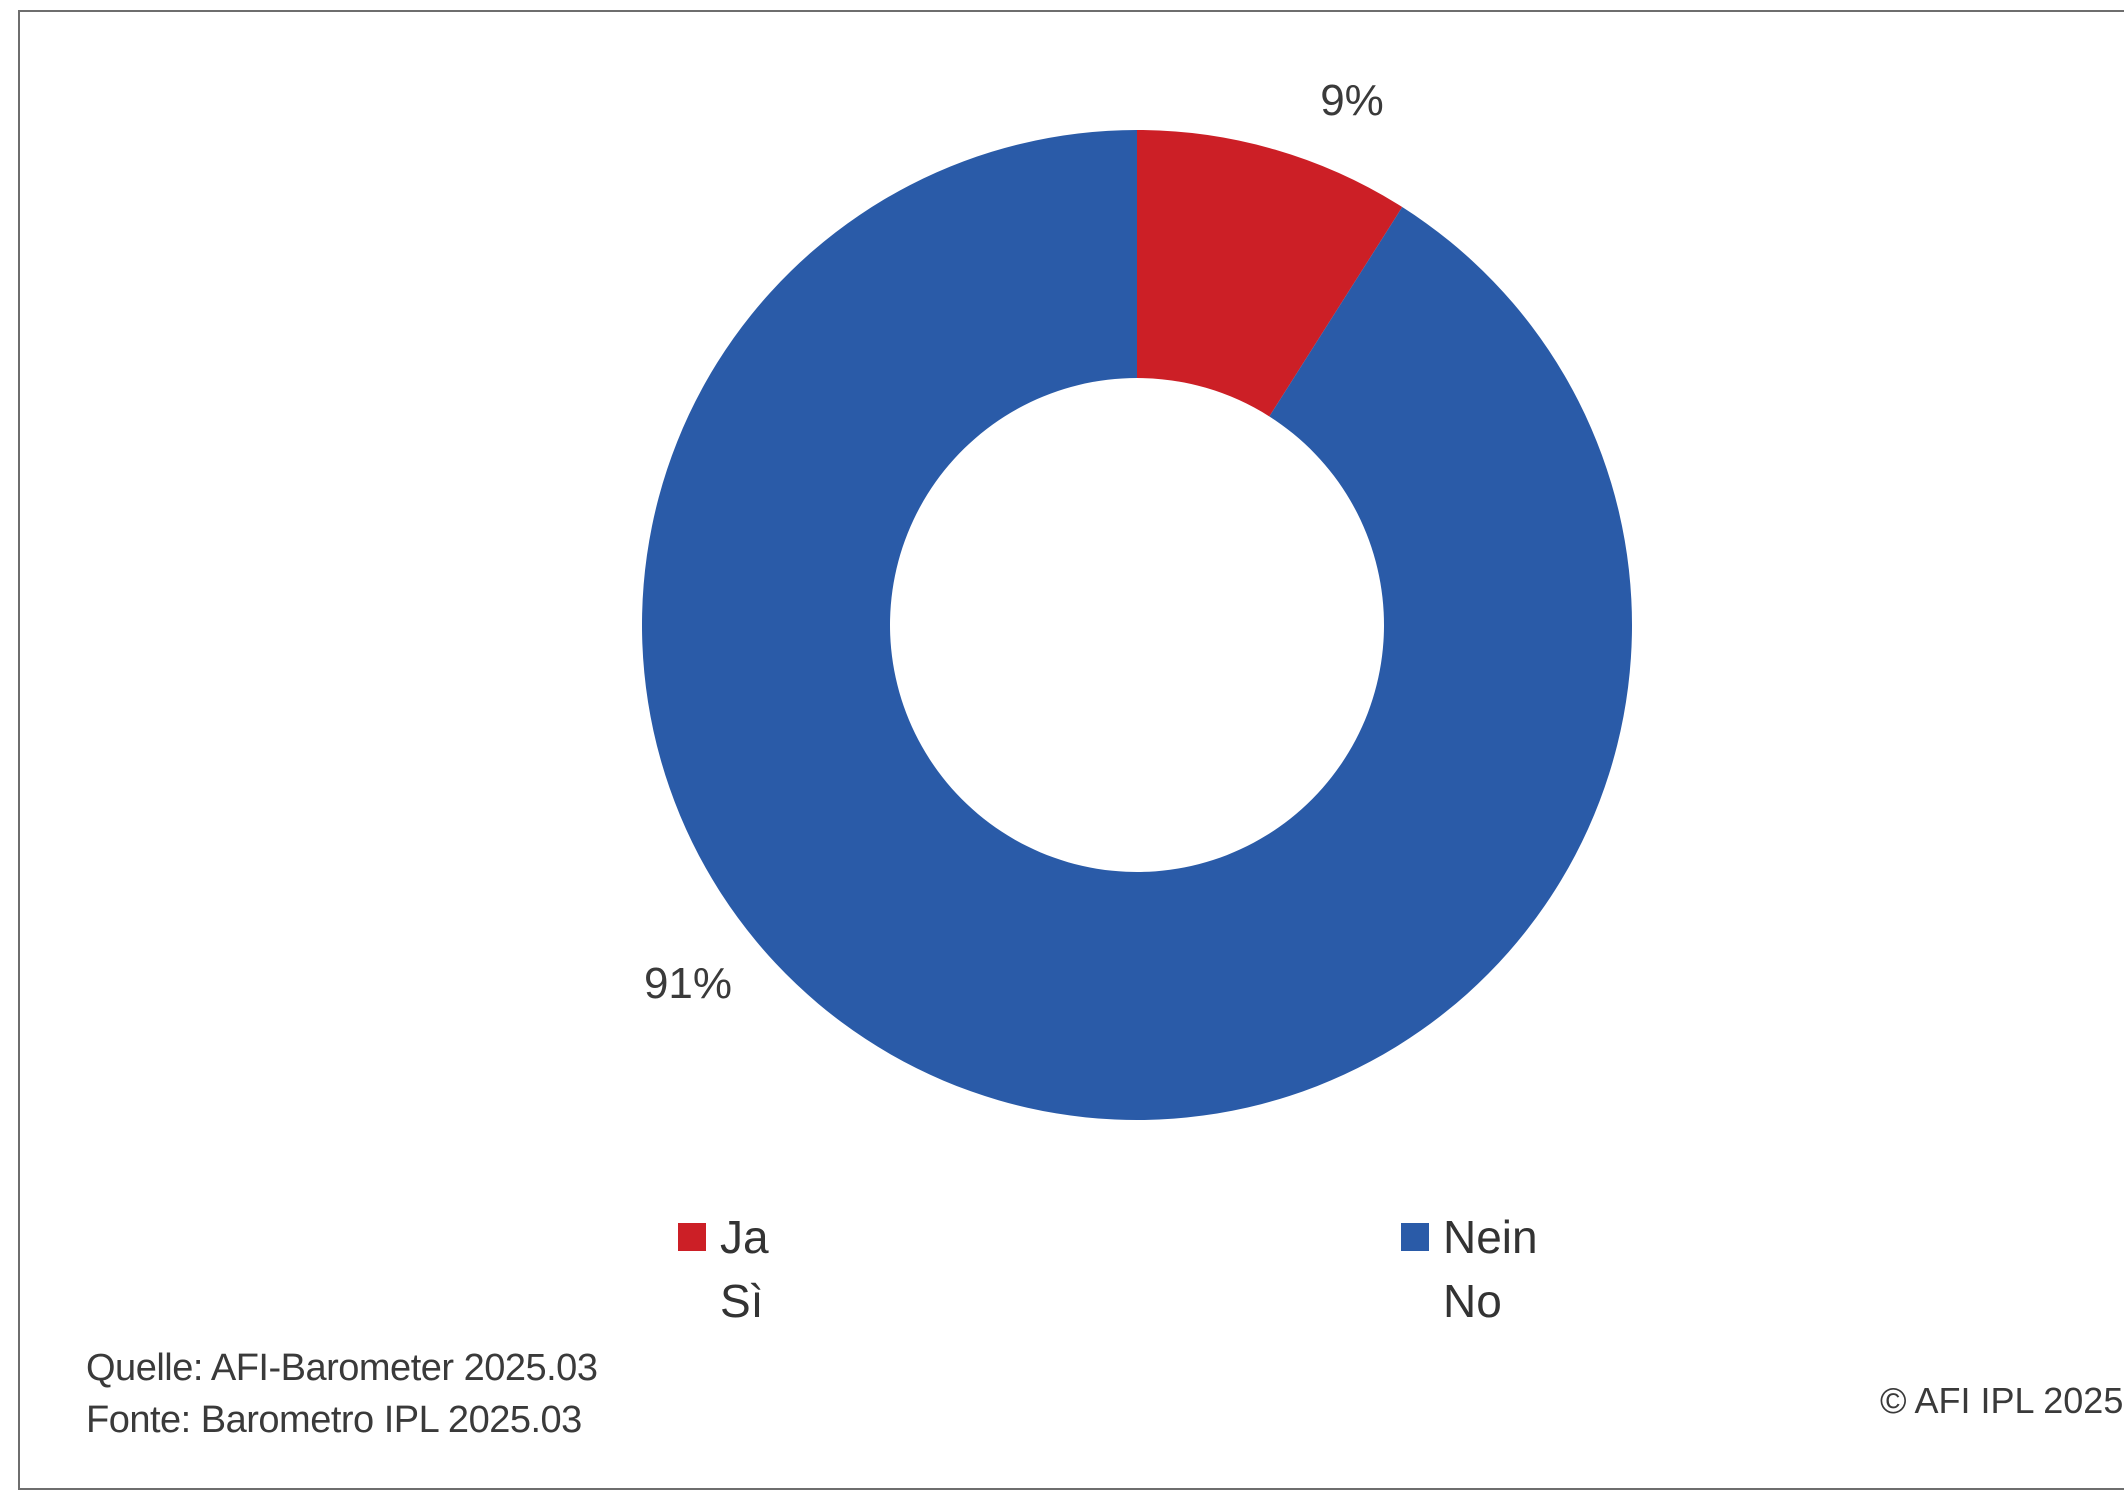  What do you see at coordinates (1490, 1237) in the screenshot?
I see `legend-label-de: Nein` at bounding box center [1490, 1237].